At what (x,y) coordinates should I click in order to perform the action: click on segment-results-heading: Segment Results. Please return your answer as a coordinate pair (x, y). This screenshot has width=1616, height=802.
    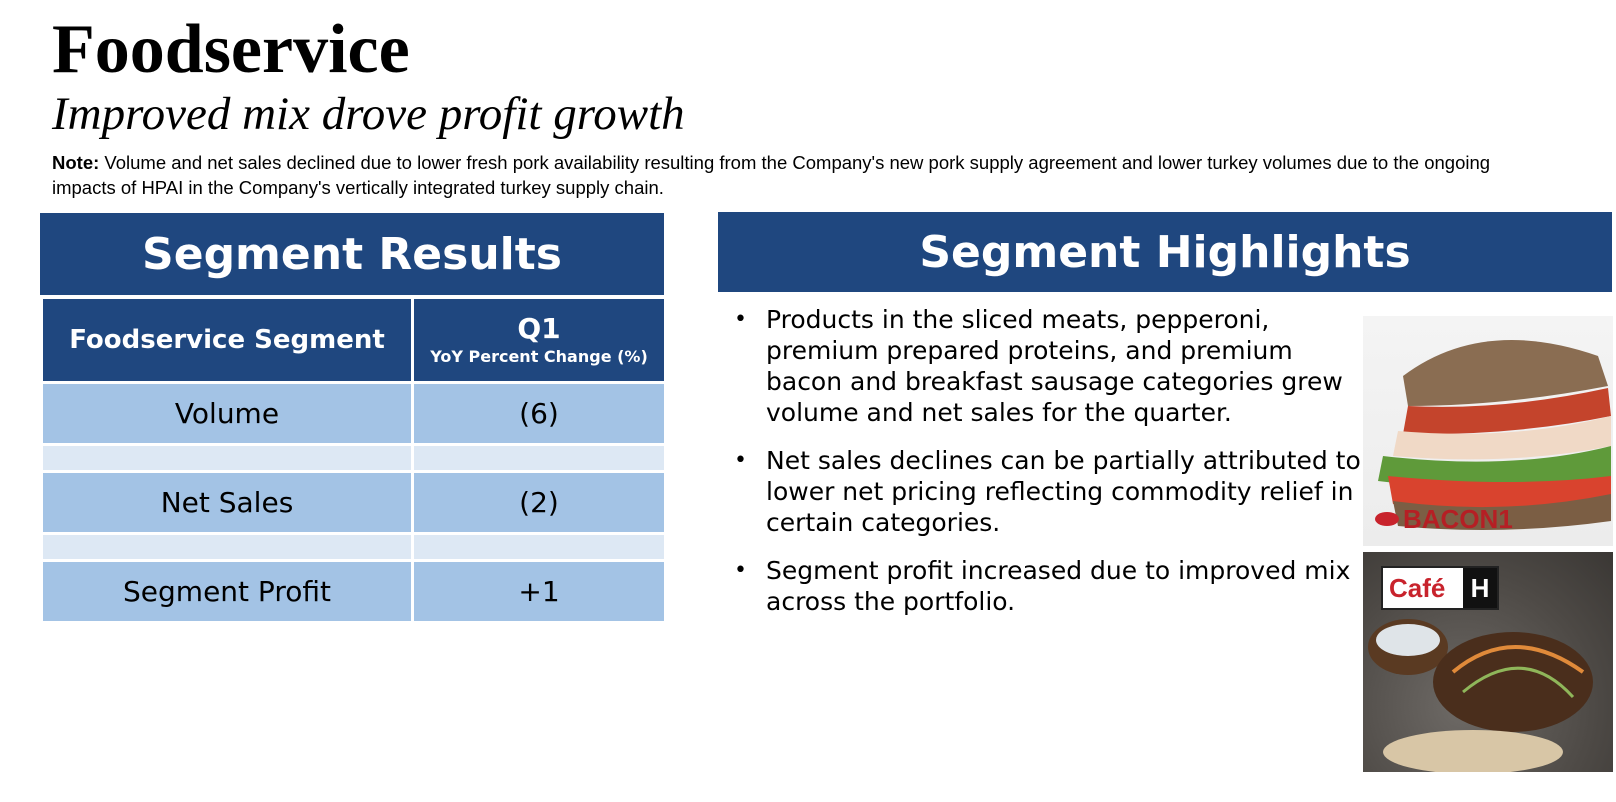
    Looking at the image, I should click on (352, 254).